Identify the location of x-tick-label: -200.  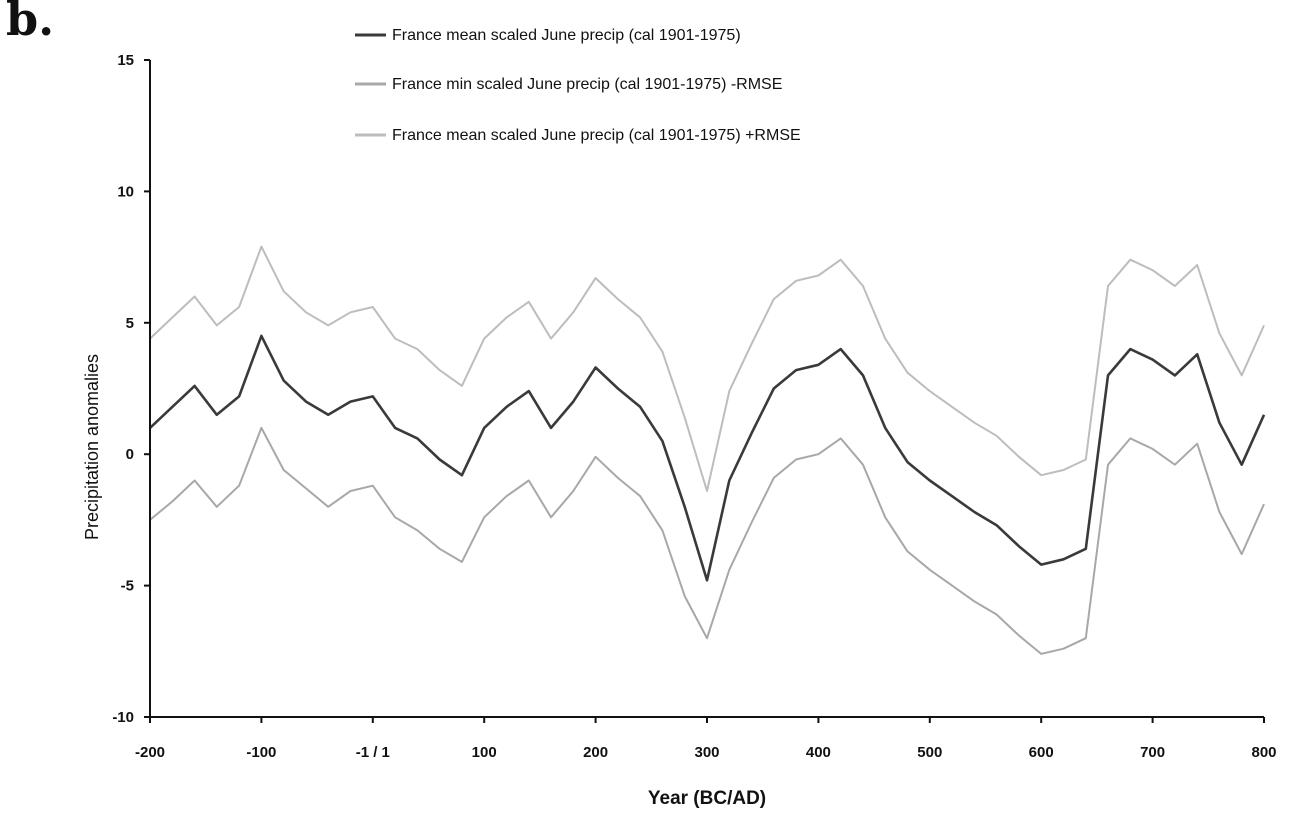
(150, 752).